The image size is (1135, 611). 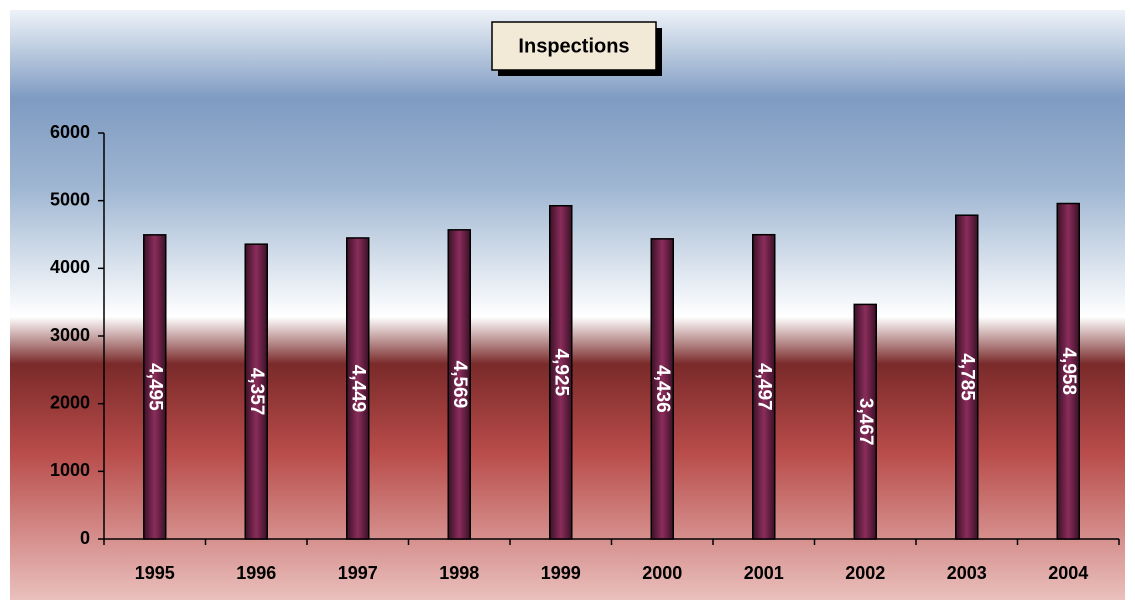 What do you see at coordinates (70, 132) in the screenshot?
I see `y-tick-label: 6000` at bounding box center [70, 132].